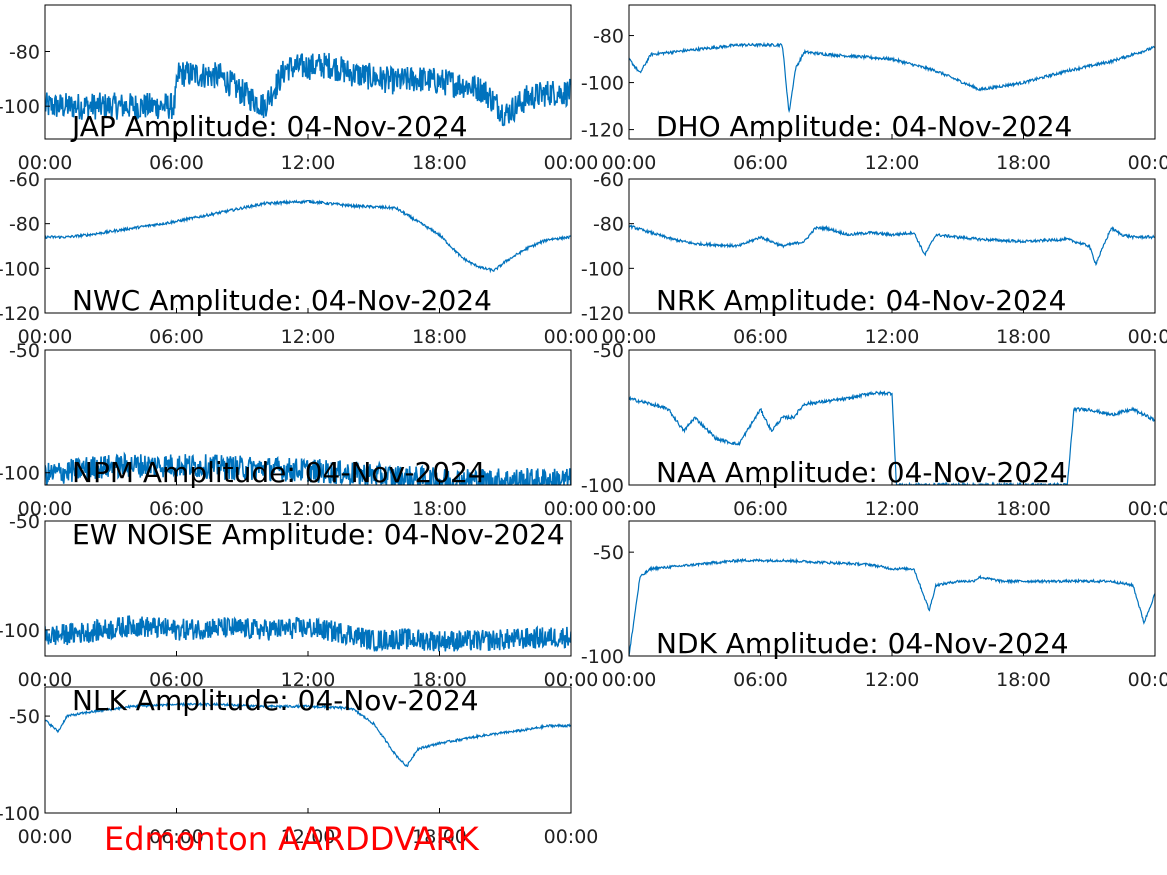  What do you see at coordinates (862, 643) in the screenshot?
I see `panel-title: NDK Amplitude: 04-Nov-2024` at bounding box center [862, 643].